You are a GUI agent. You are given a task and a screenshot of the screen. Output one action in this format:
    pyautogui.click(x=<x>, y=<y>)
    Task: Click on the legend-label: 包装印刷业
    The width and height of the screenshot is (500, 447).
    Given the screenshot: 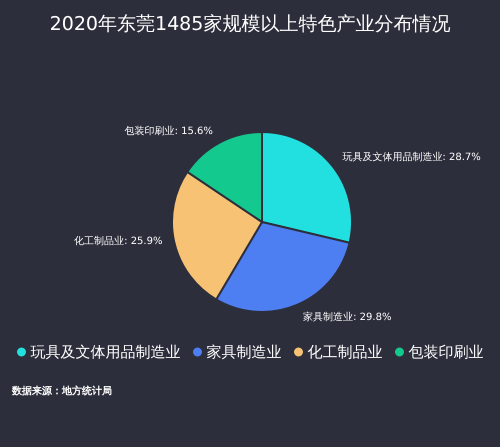 What is the action you would take?
    pyautogui.click(x=446, y=352)
    